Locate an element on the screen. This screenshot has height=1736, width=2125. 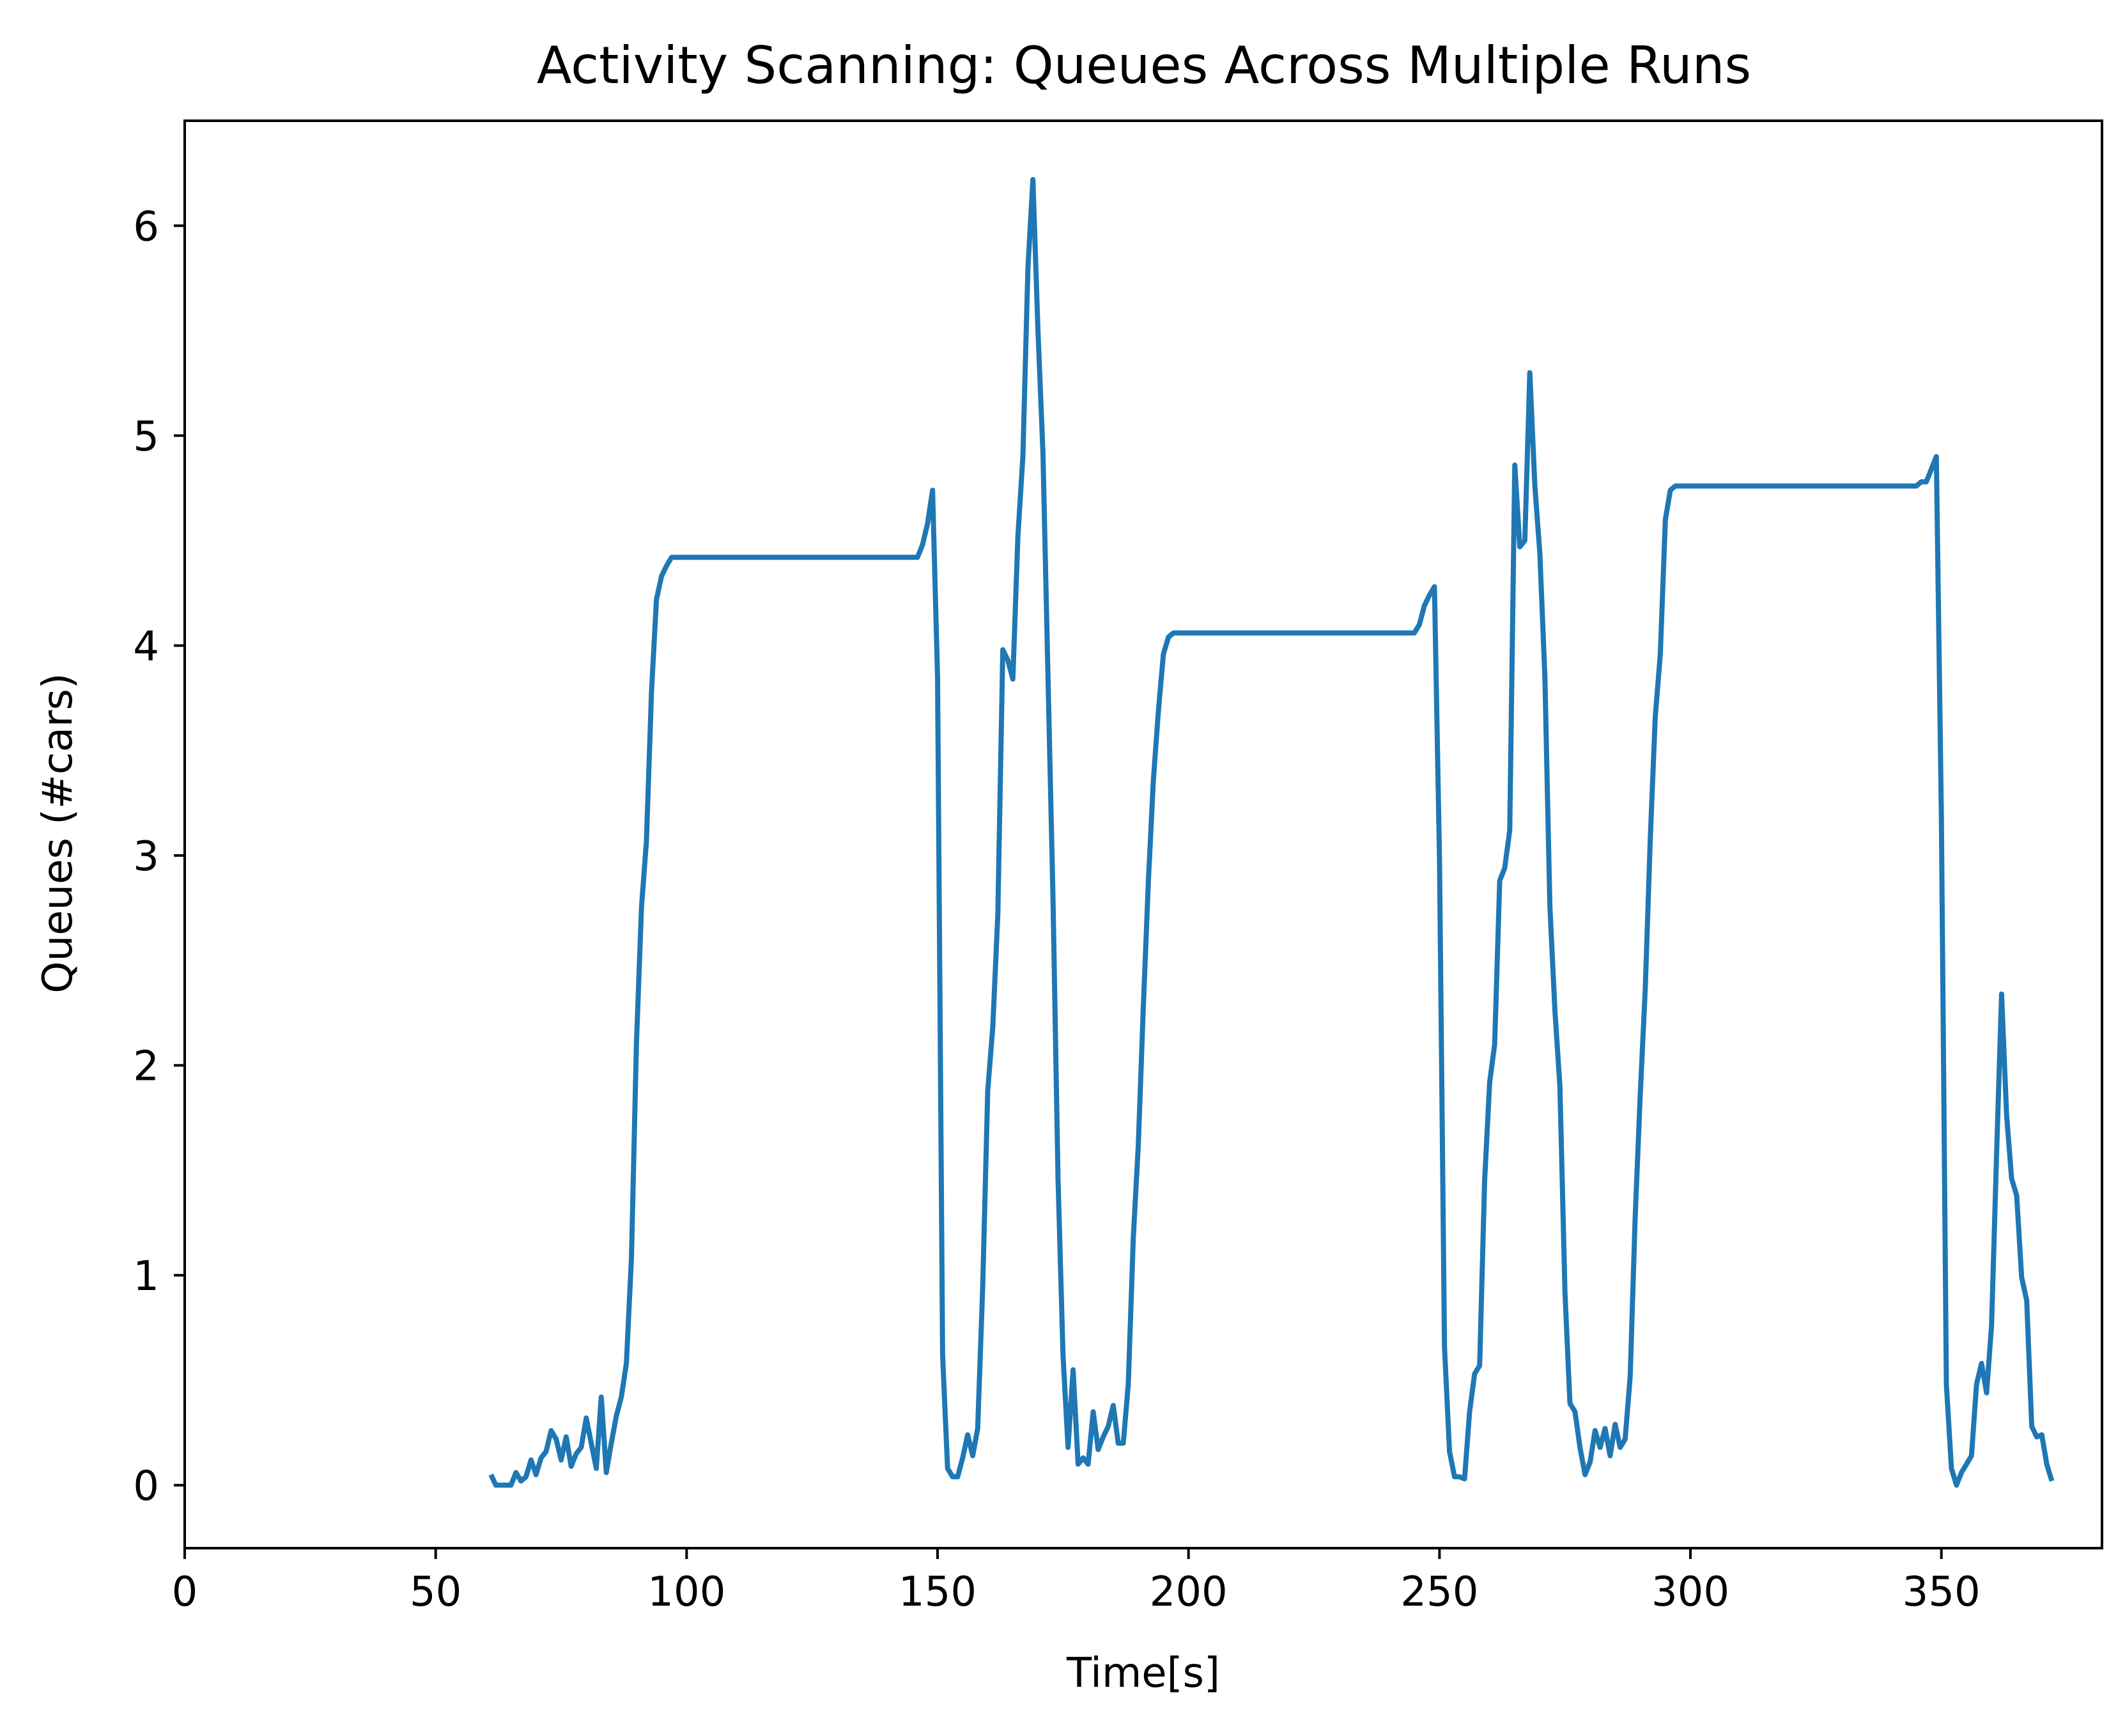
x-tick-label: 250 is located at coordinates (1439, 1592).